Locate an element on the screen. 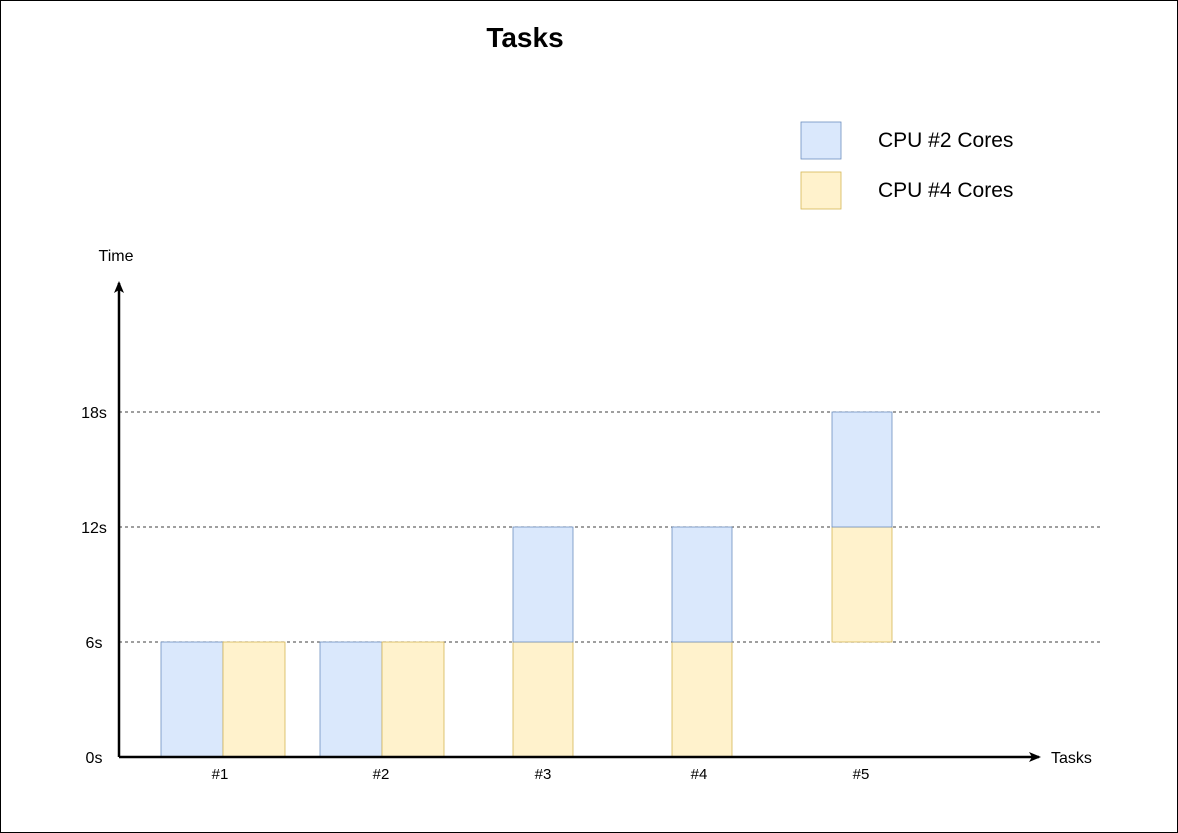  y-tick-0s: 0s is located at coordinates (94, 758).